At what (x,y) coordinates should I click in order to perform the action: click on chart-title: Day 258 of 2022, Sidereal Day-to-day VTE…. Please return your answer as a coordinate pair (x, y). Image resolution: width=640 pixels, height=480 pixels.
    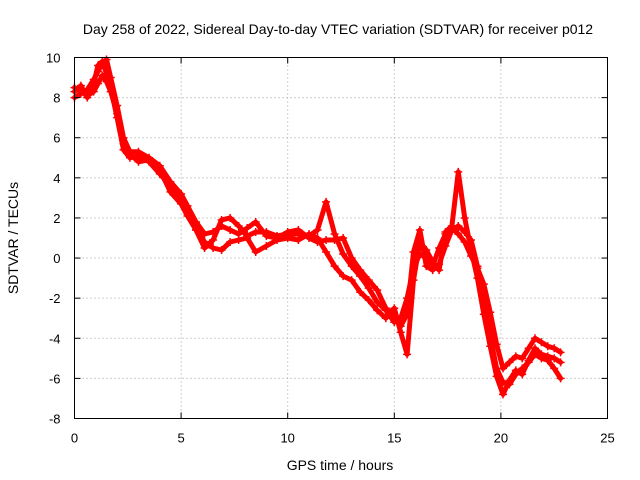
    Looking at the image, I should click on (338, 29).